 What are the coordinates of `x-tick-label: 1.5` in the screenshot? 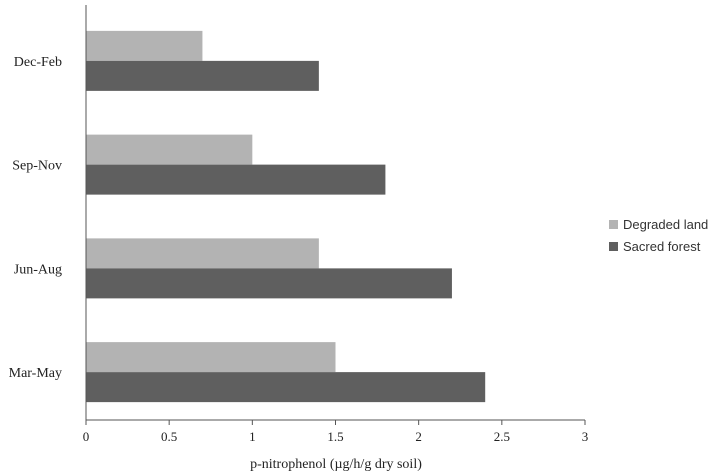 It's located at (335, 436).